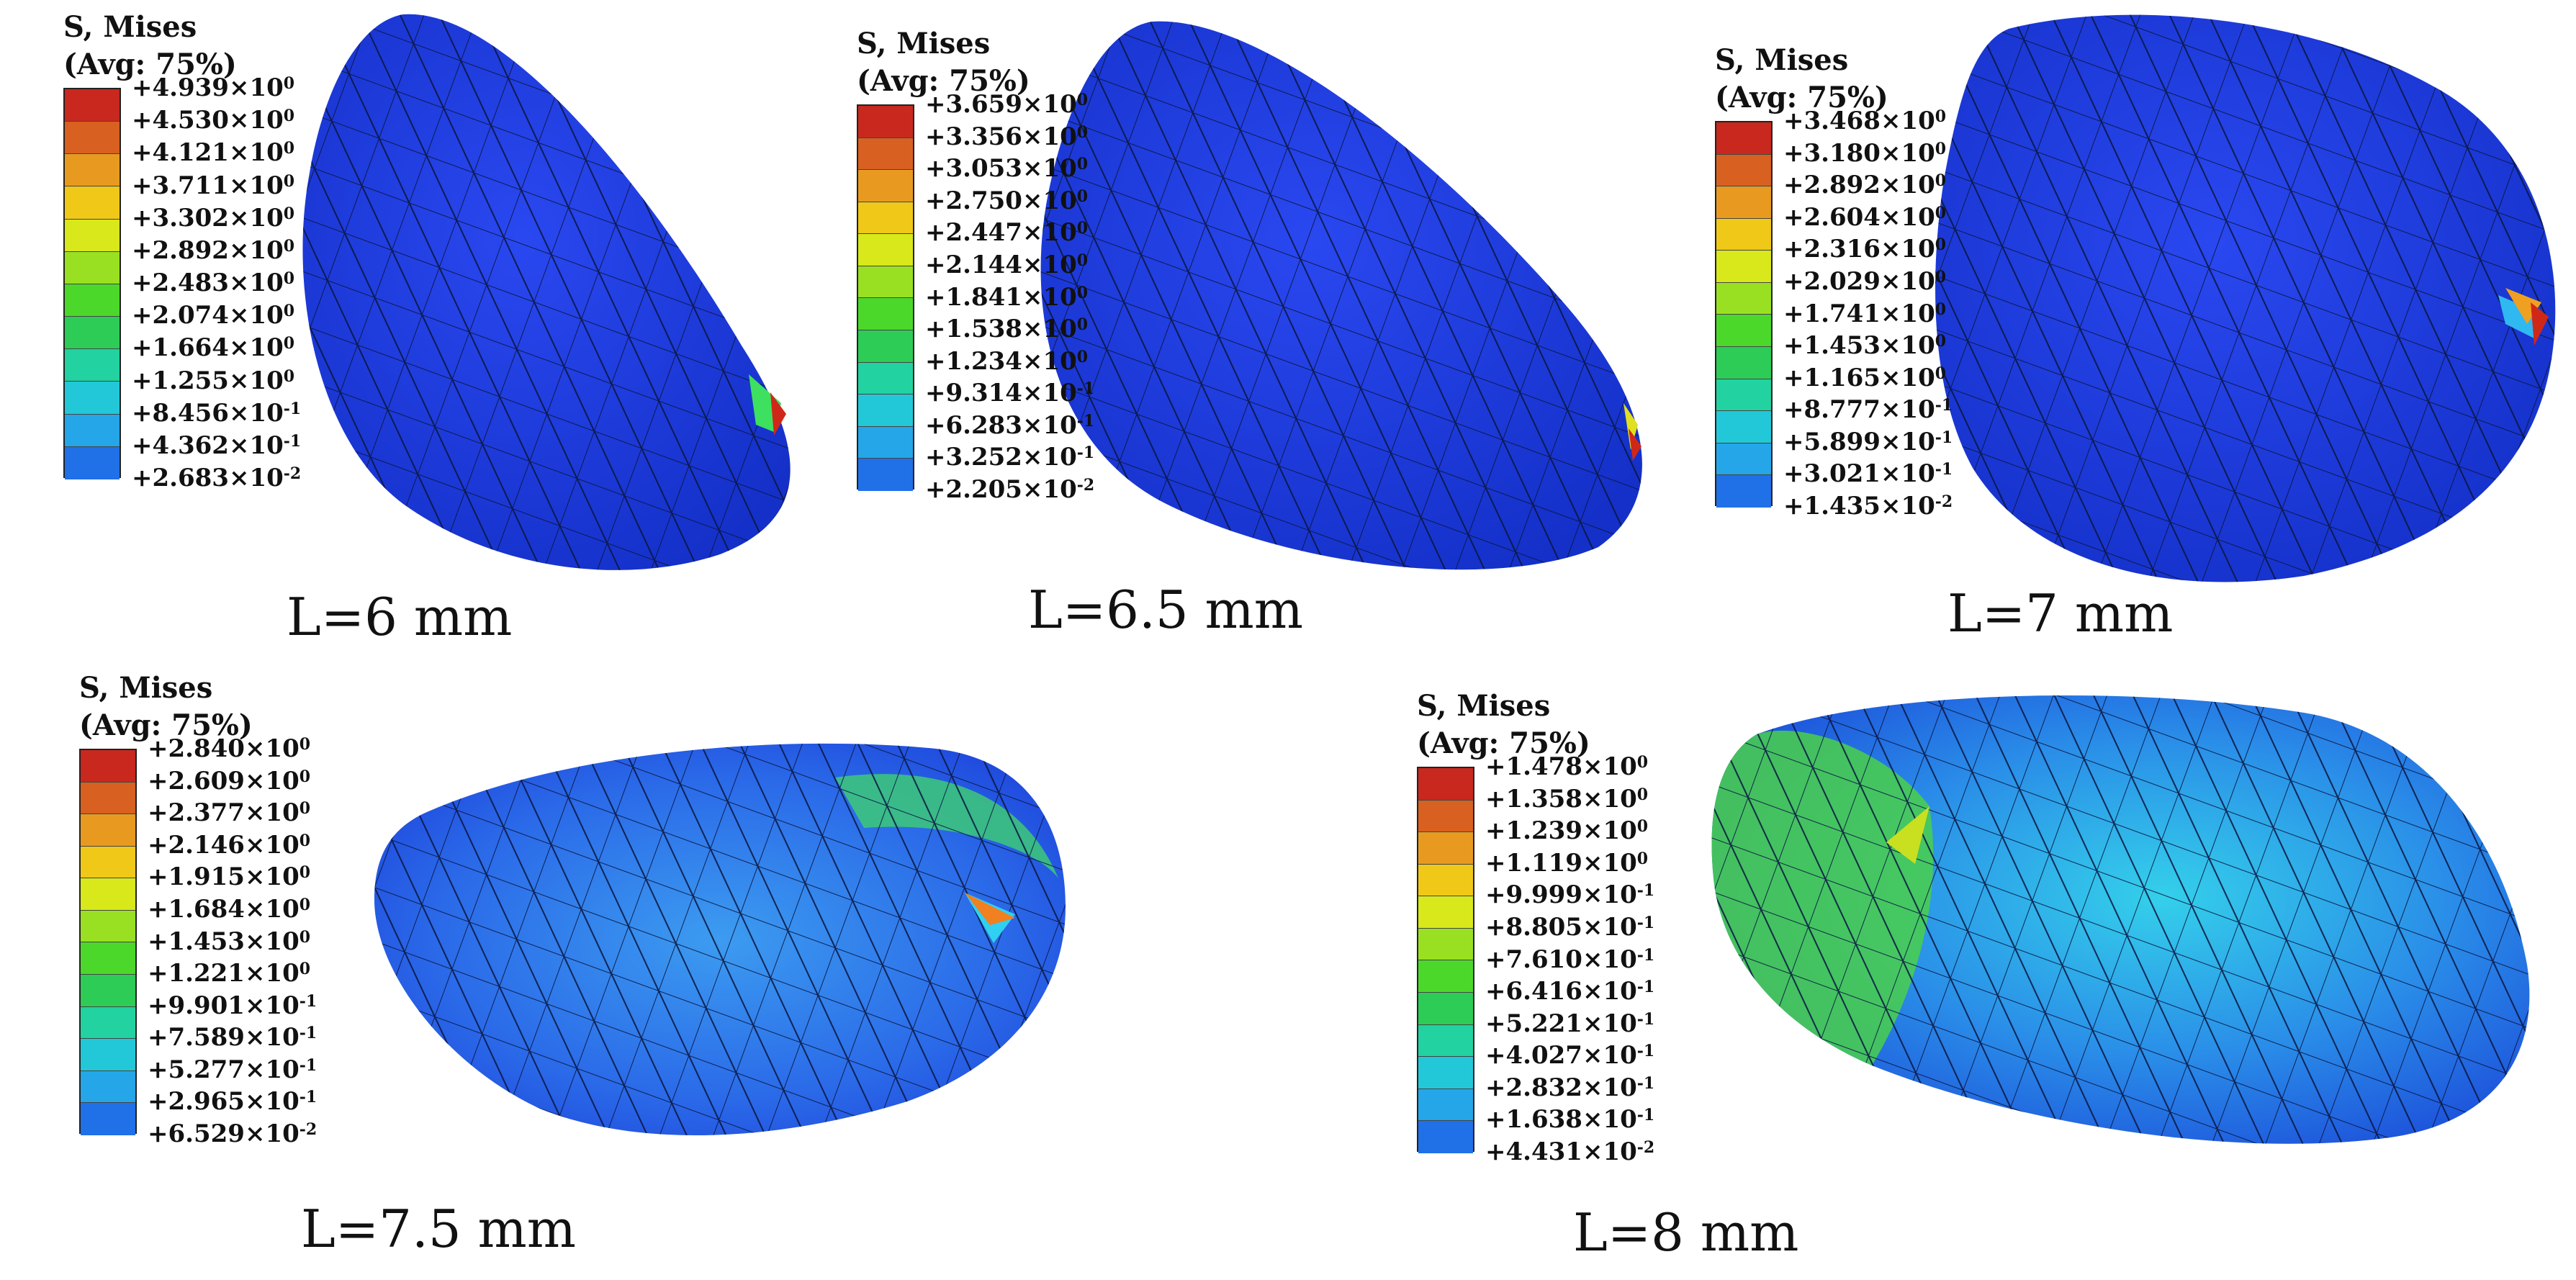  Describe the element at coordinates (1865, 153) in the screenshot. I see `legend-value: +3.180×100` at that location.